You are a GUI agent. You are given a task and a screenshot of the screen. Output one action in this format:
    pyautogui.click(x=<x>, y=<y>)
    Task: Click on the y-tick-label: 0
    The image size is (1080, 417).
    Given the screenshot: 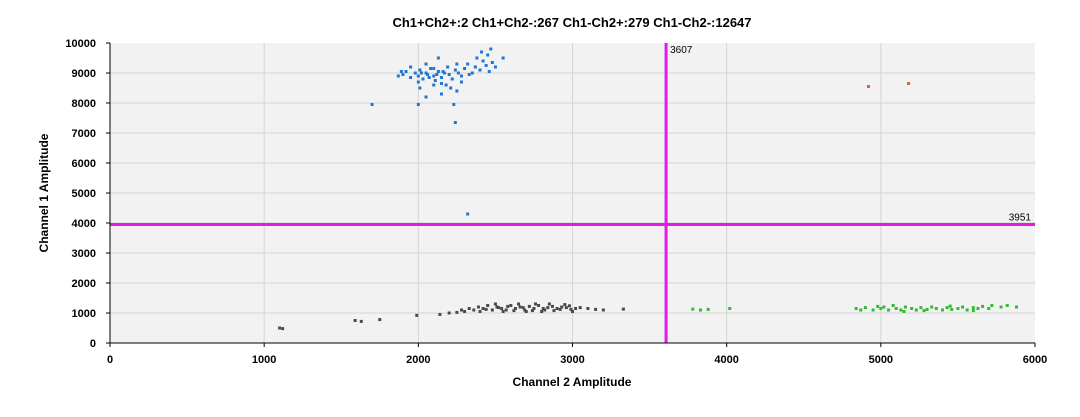 What is the action you would take?
    pyautogui.click(x=93, y=344)
    